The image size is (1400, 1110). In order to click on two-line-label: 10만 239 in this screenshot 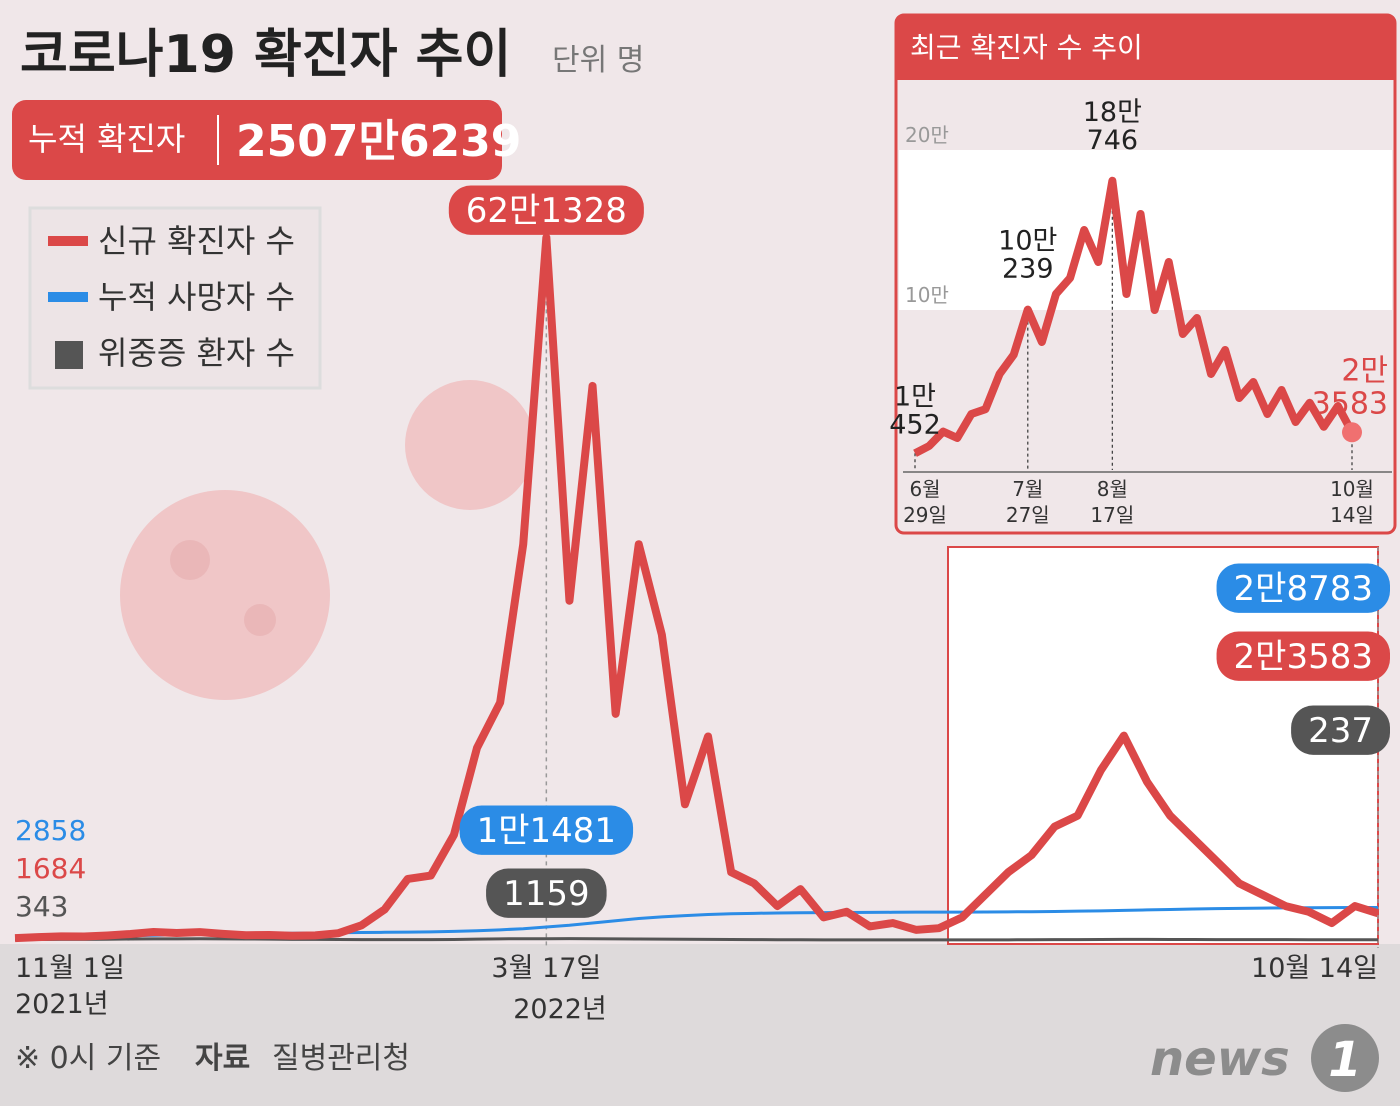, I will do `click(1027, 255)`.